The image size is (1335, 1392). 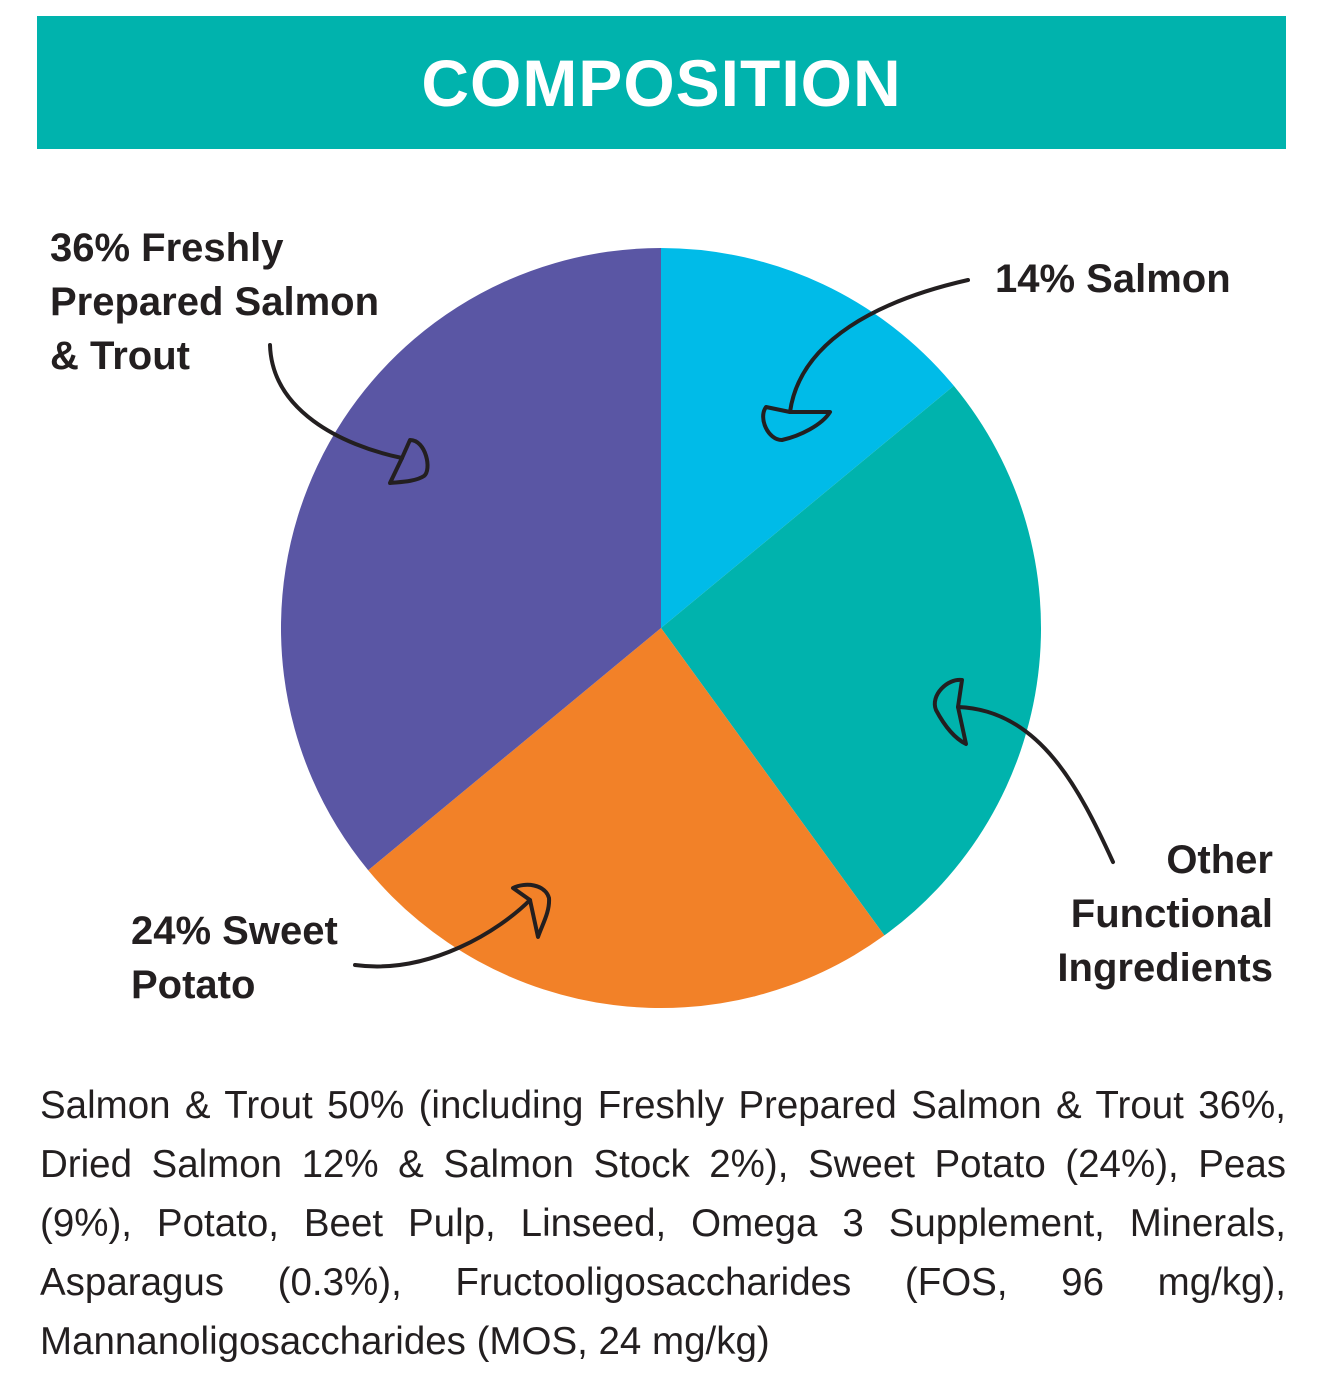 What do you see at coordinates (1035, 784) in the screenshot?
I see `arrow-other` at bounding box center [1035, 784].